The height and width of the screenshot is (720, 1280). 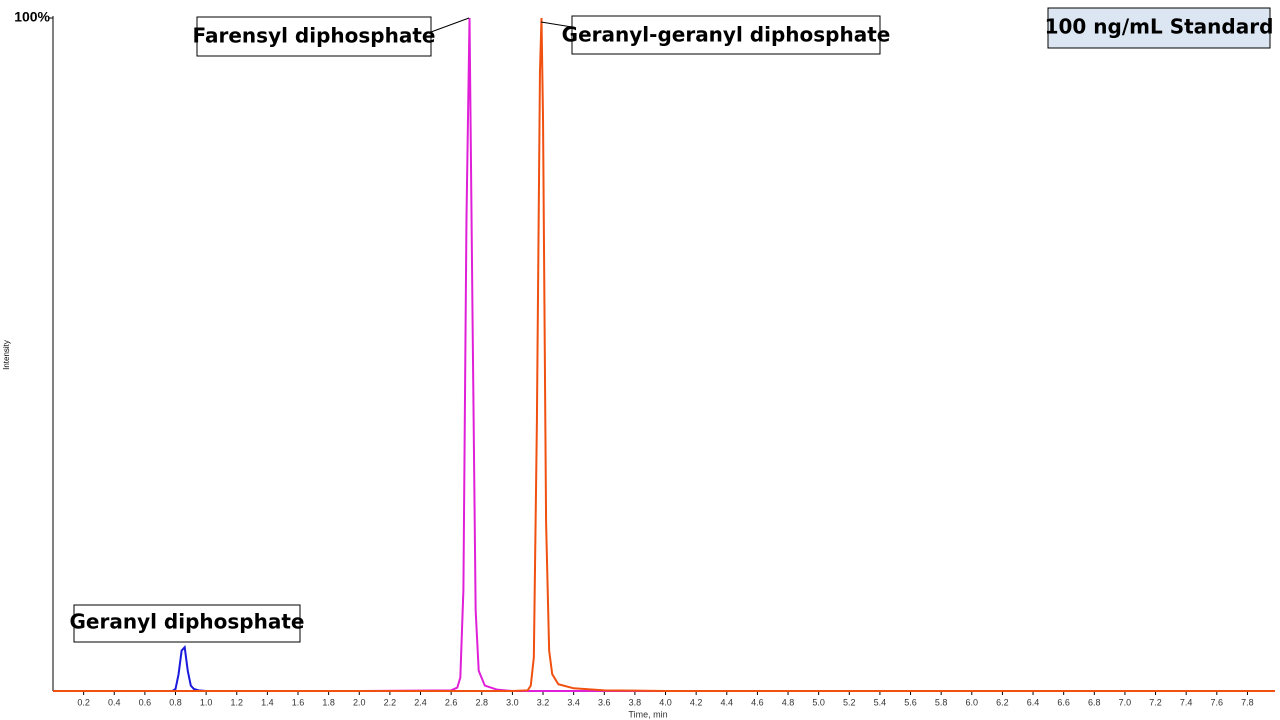 I want to click on x-tick-label: 6.2, so click(x=1002, y=702).